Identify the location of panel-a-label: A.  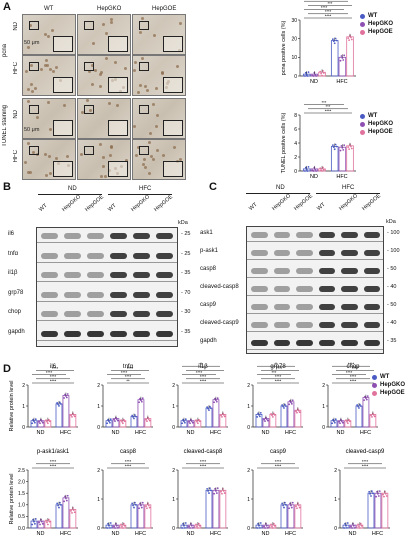
(7, 7).